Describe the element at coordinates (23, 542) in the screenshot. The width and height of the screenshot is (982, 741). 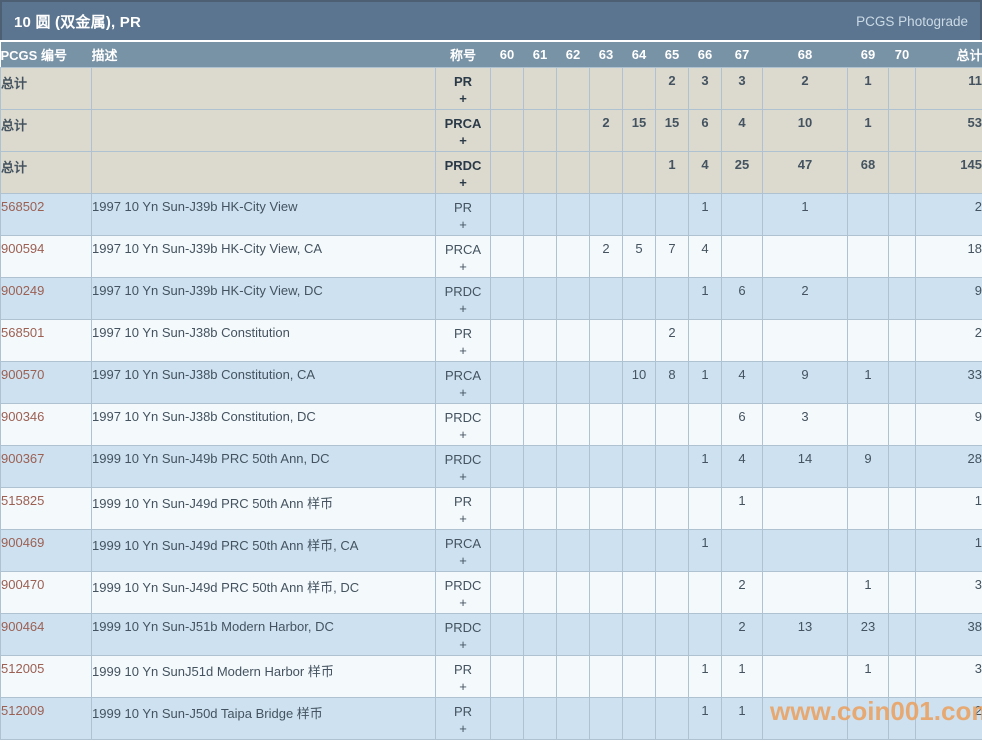
I see `pcgs-number-link: 900469` at that location.